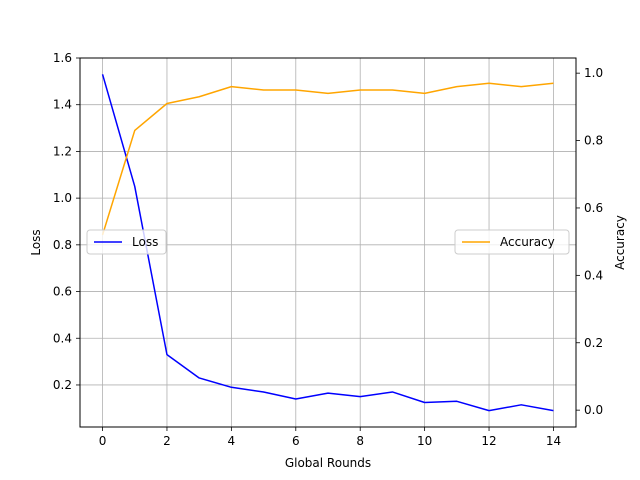  I want to click on x-tick-label: 10, so click(424, 441).